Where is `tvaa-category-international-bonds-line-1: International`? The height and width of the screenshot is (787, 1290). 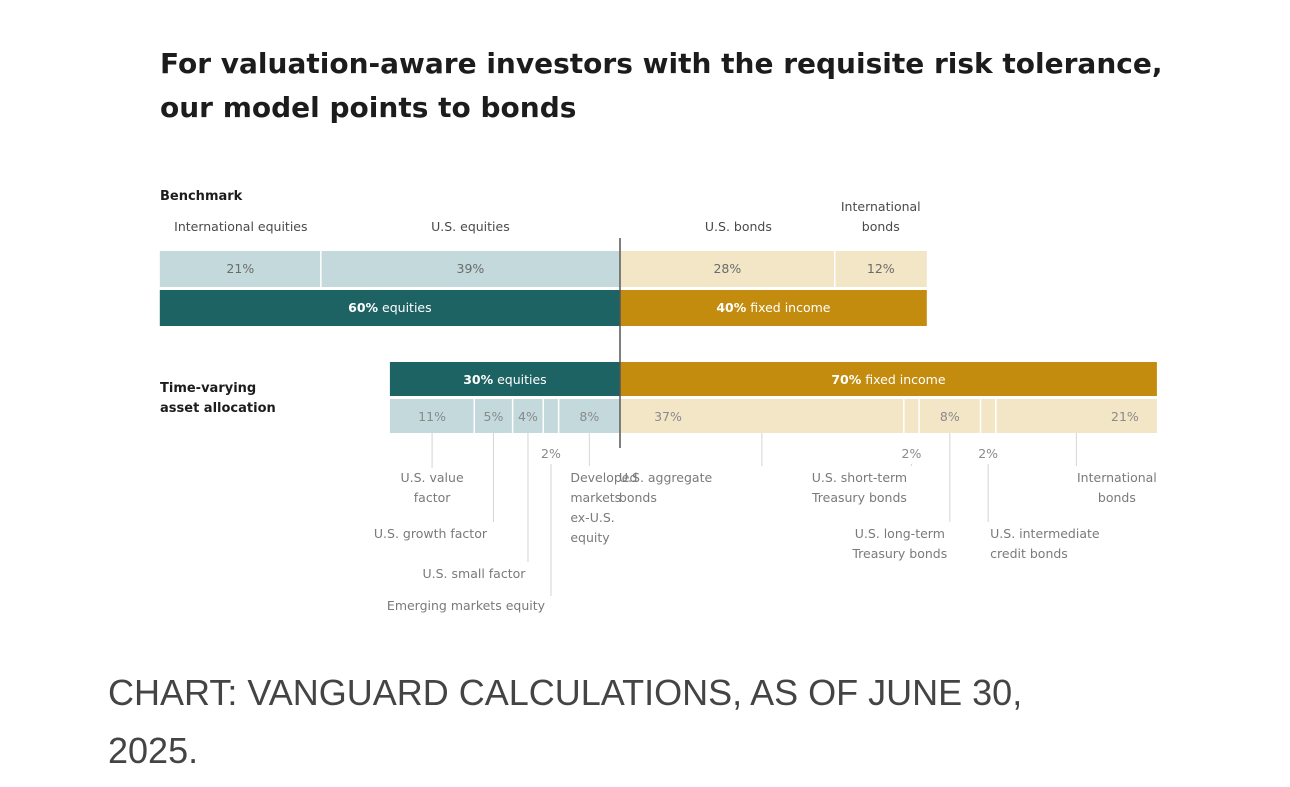 tvaa-category-international-bonds-line-1: International is located at coordinates (1117, 477).